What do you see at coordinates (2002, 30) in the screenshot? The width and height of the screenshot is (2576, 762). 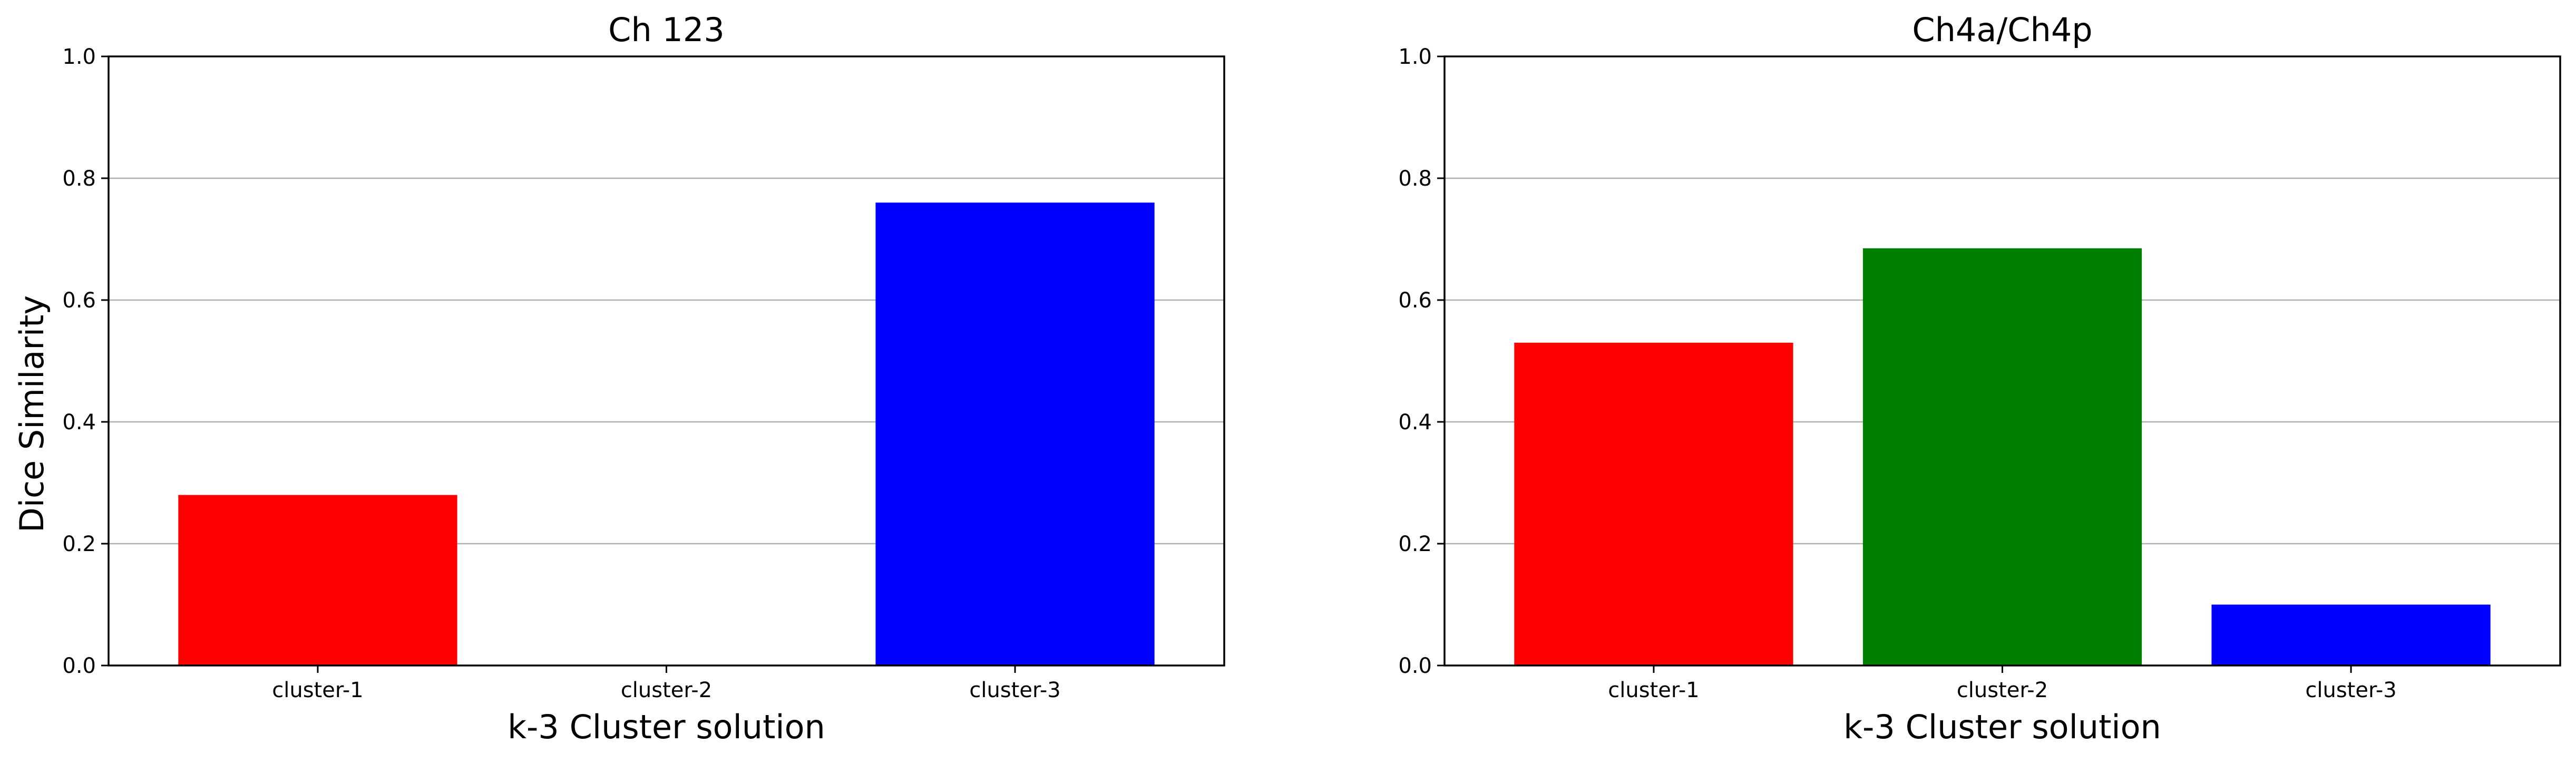 I see `chart-title: Ch4a/Ch4p` at bounding box center [2002, 30].